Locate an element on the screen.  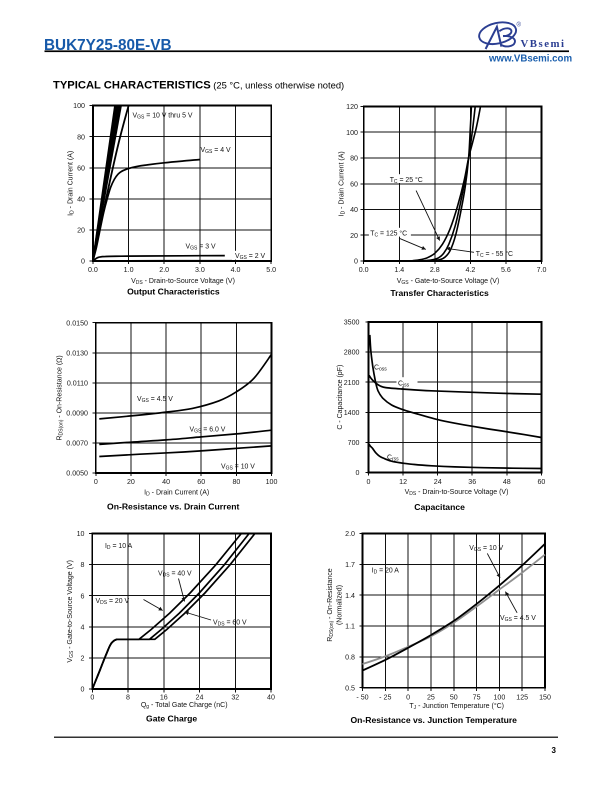
svg-text: Crss is located at coordinates (393, 458).